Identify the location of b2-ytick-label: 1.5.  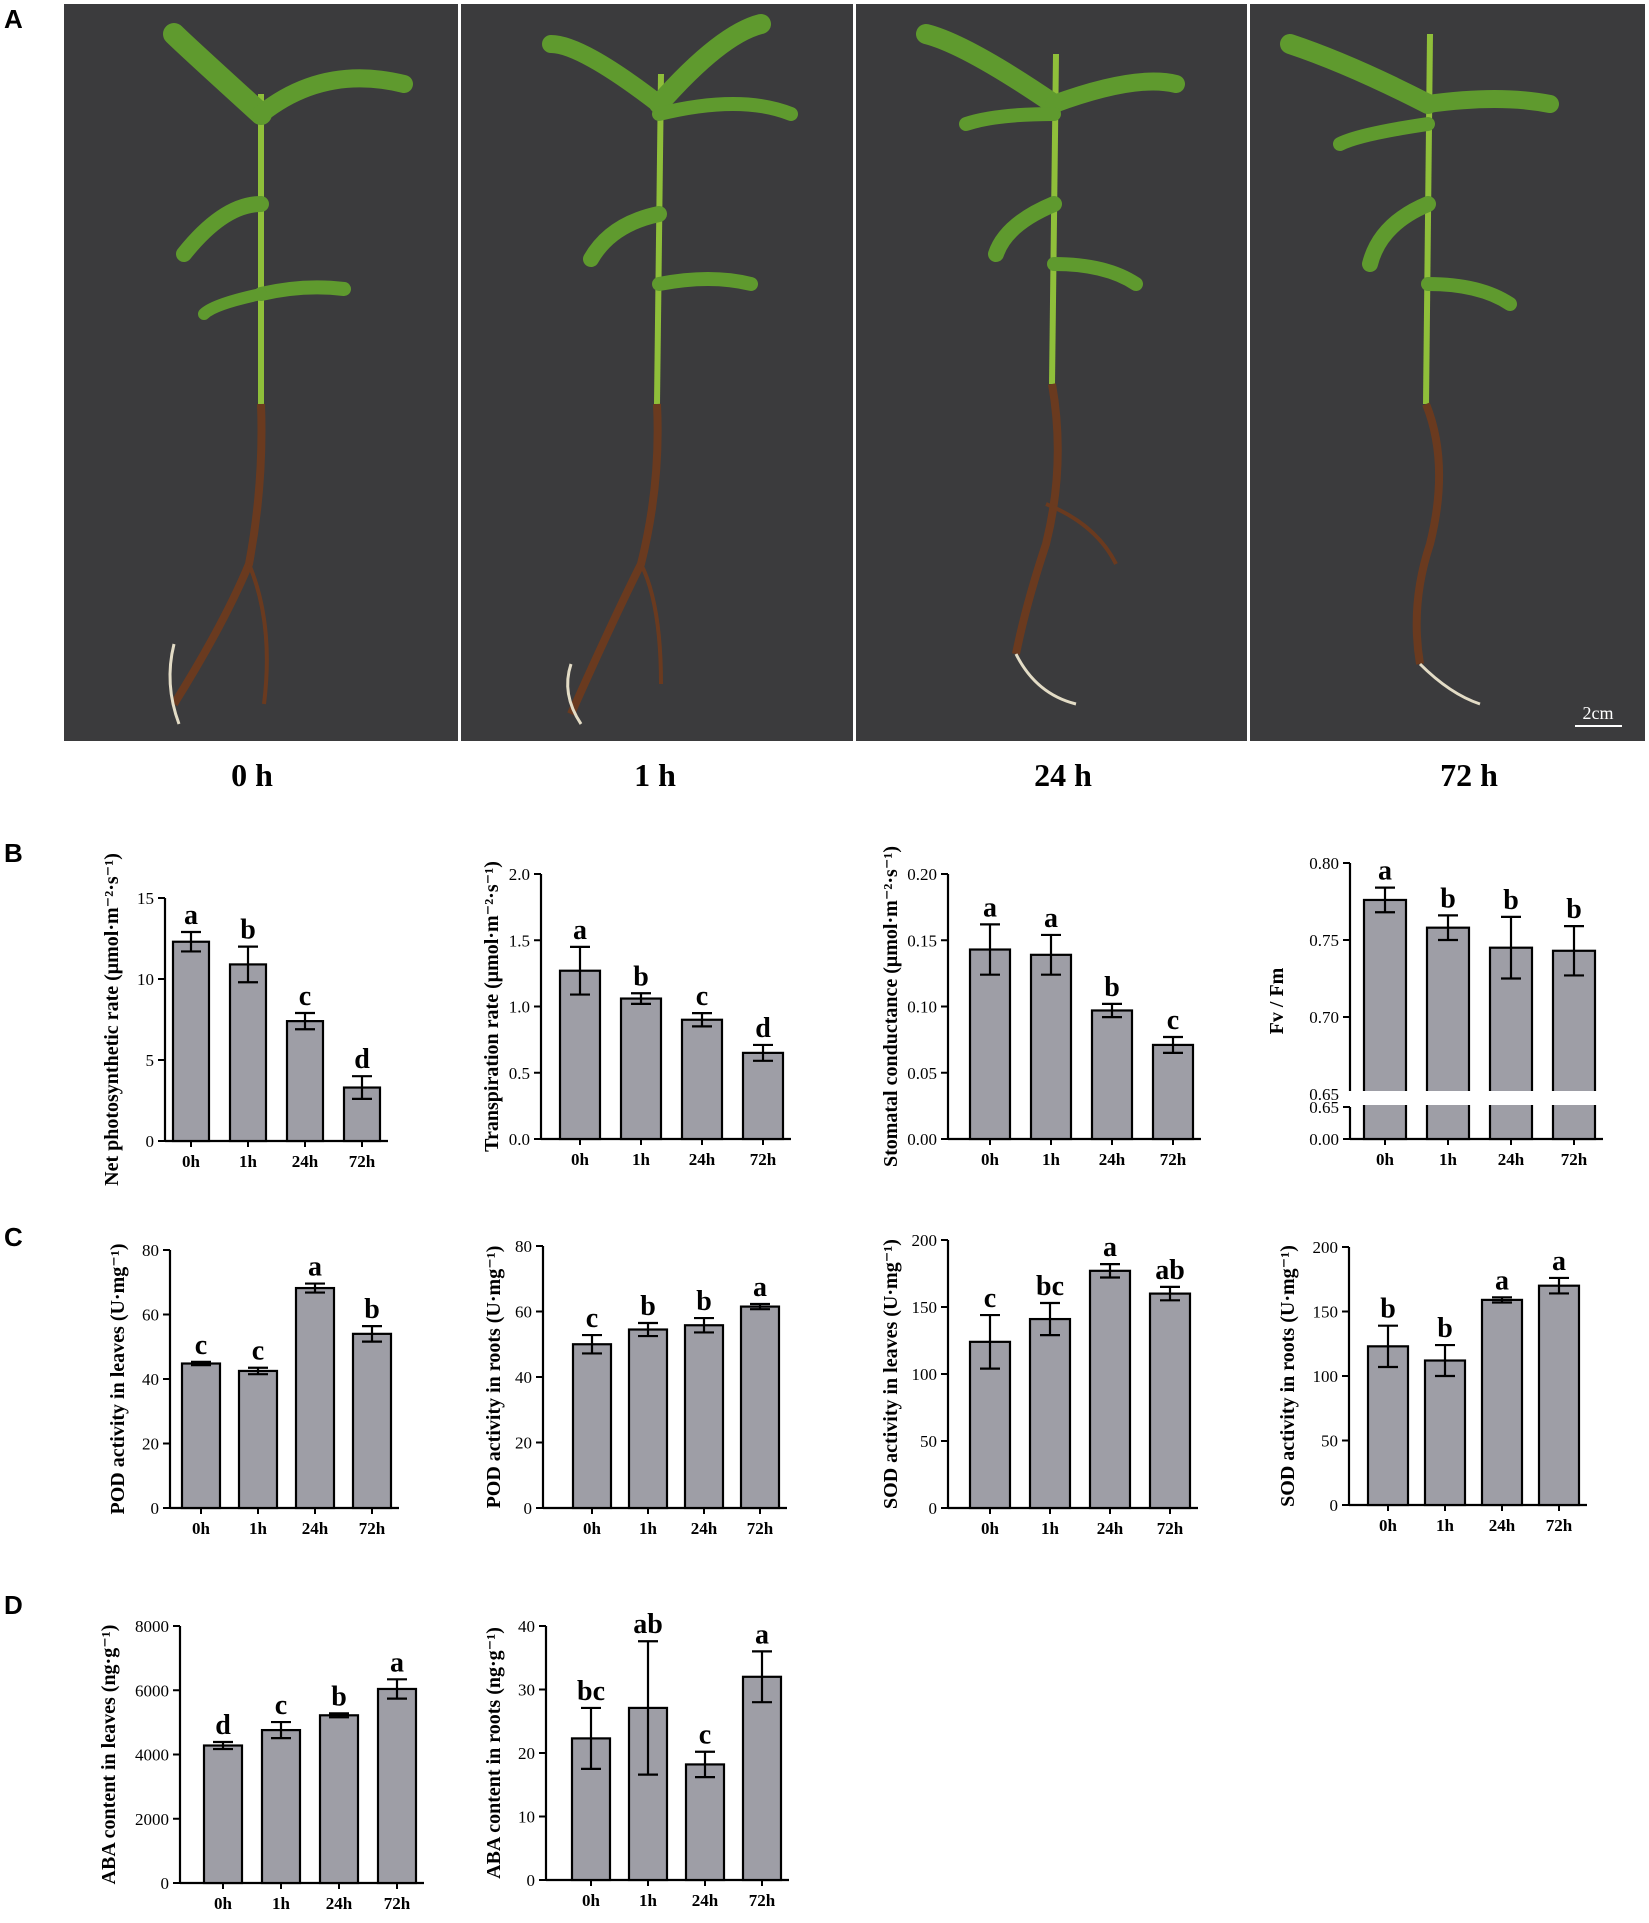
(519, 940).